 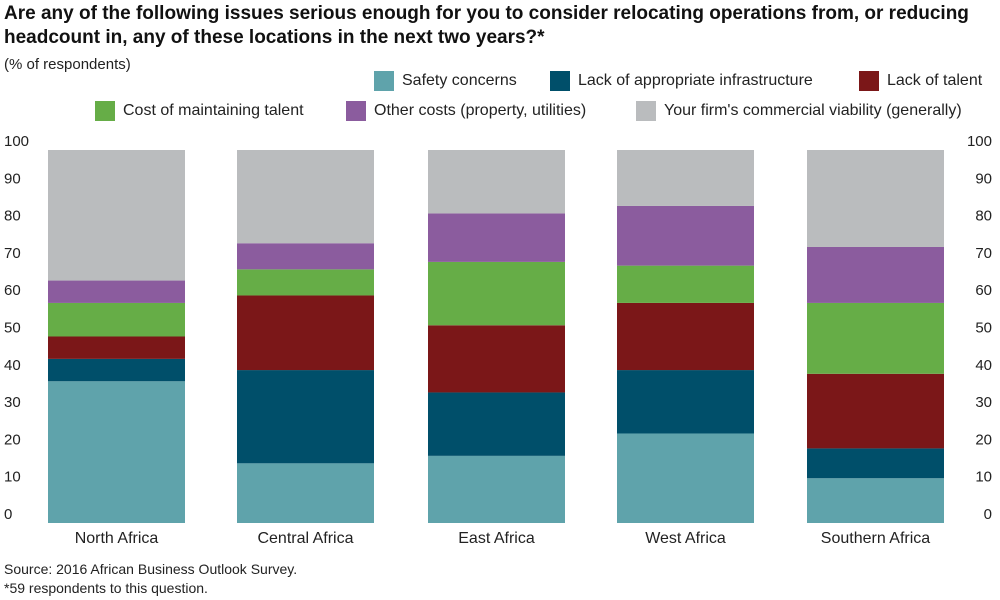 What do you see at coordinates (305, 538) in the screenshot?
I see `x-category-label-1: Central Africa` at bounding box center [305, 538].